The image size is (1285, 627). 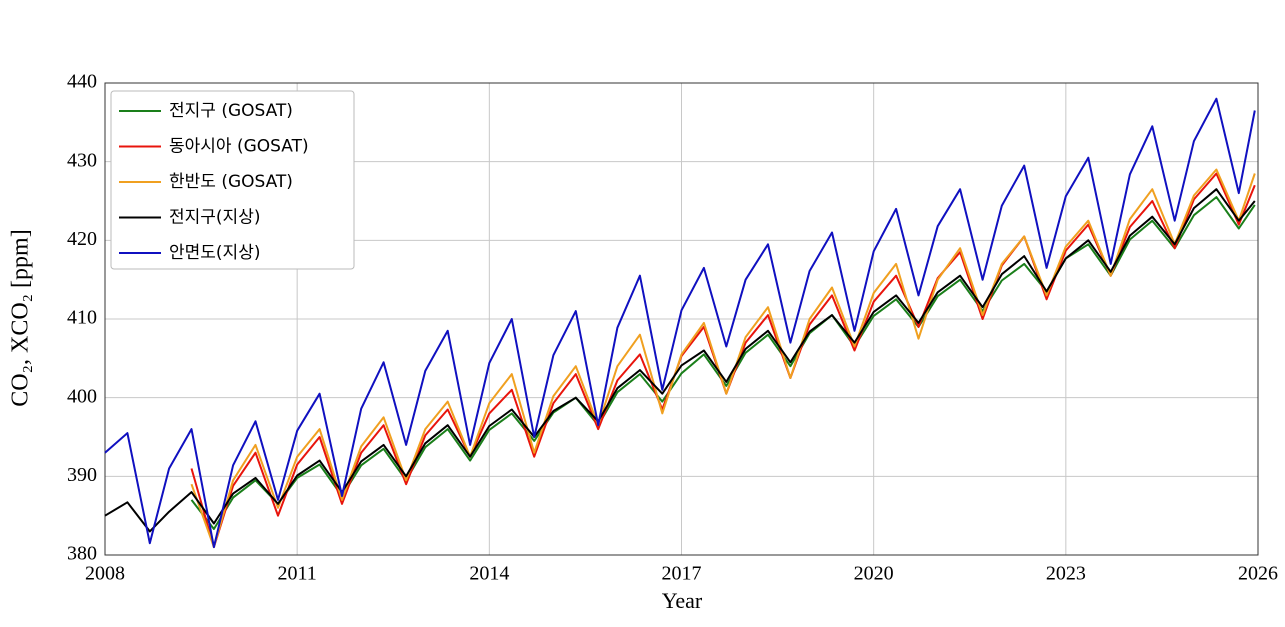 I want to click on y-tick-label: 410, so click(x=82, y=318).